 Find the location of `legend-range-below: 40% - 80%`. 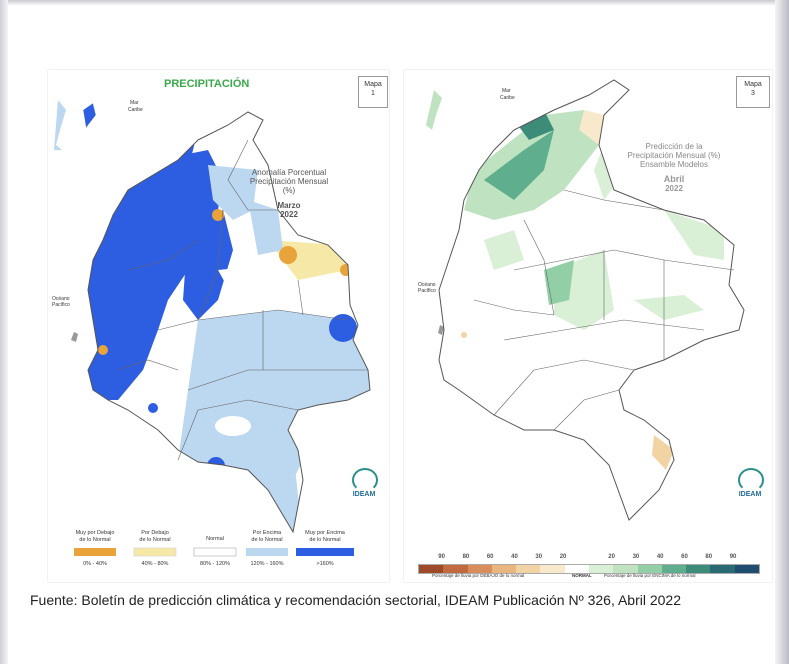

legend-range-below: 40% - 80% is located at coordinates (155, 564).